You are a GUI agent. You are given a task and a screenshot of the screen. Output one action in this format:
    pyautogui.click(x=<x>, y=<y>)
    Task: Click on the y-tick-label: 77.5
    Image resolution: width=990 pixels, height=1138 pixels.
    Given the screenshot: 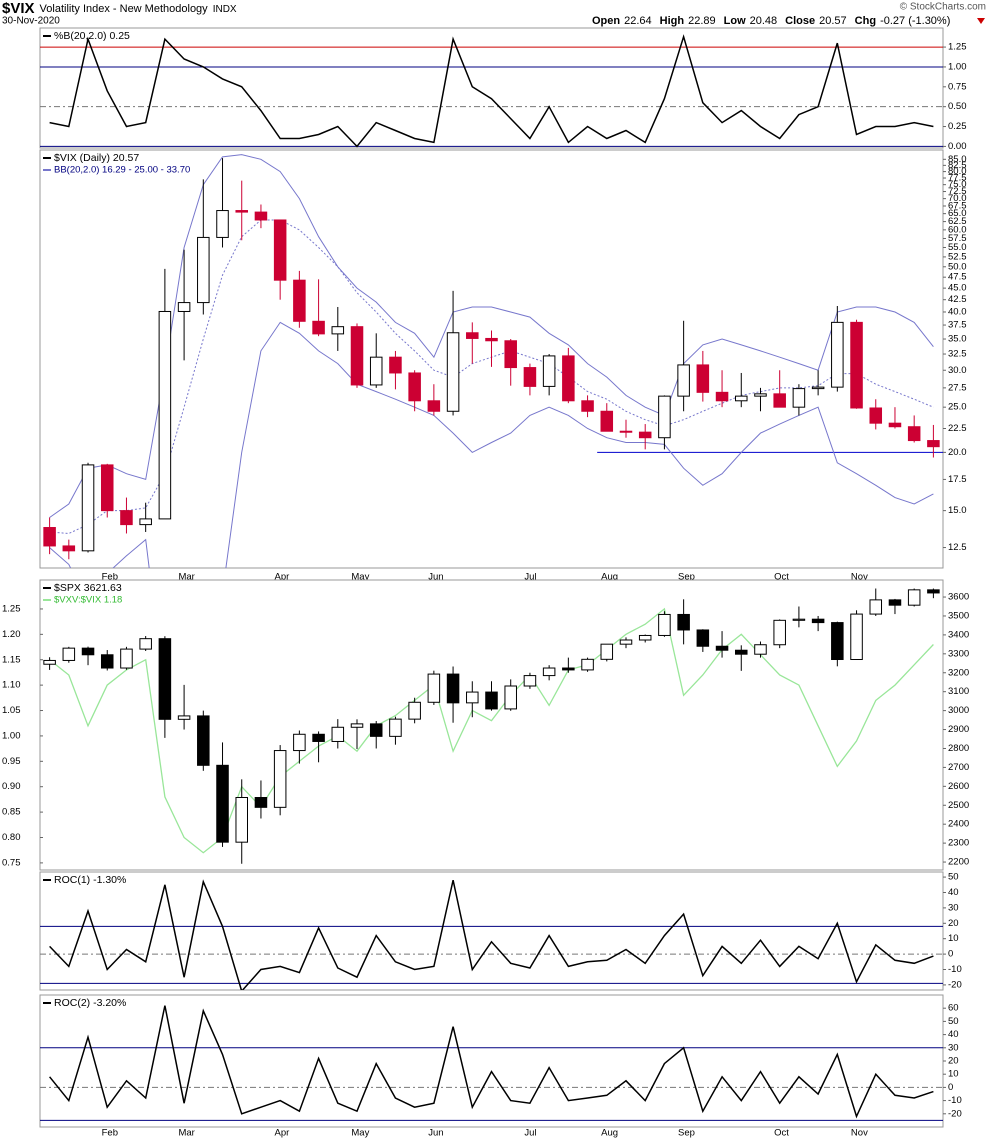 What is the action you would take?
    pyautogui.click(x=957, y=178)
    